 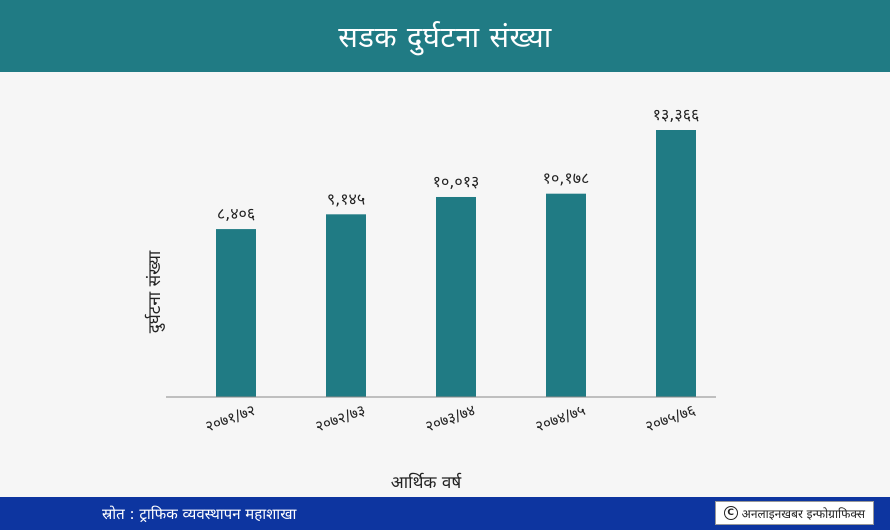 I want to click on x-axis-title: आर्थिक वर्ष, so click(x=427, y=482).